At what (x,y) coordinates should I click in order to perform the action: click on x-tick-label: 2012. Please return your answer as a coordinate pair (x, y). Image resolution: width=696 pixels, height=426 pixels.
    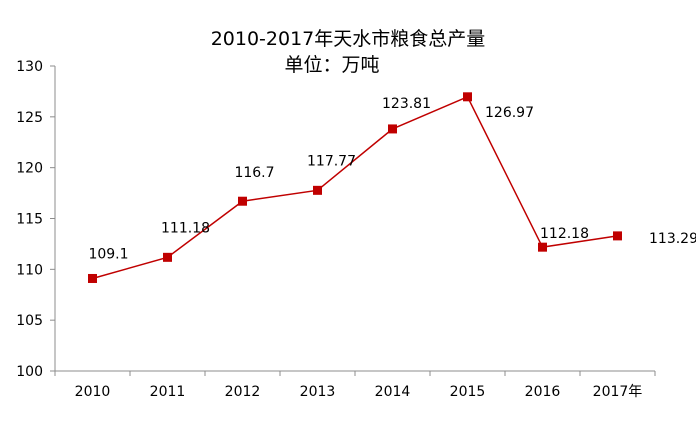
    Looking at the image, I should click on (243, 392).